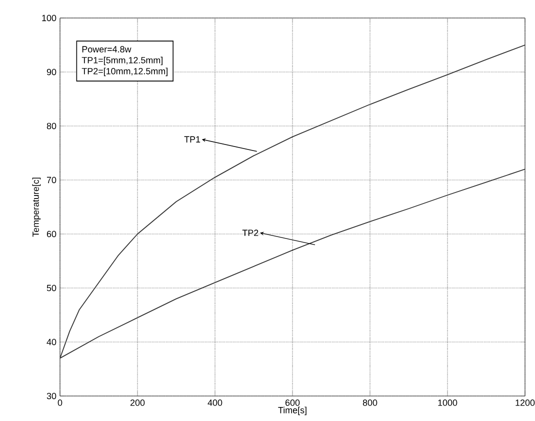  I want to click on annotation: TP2, so click(250, 233).